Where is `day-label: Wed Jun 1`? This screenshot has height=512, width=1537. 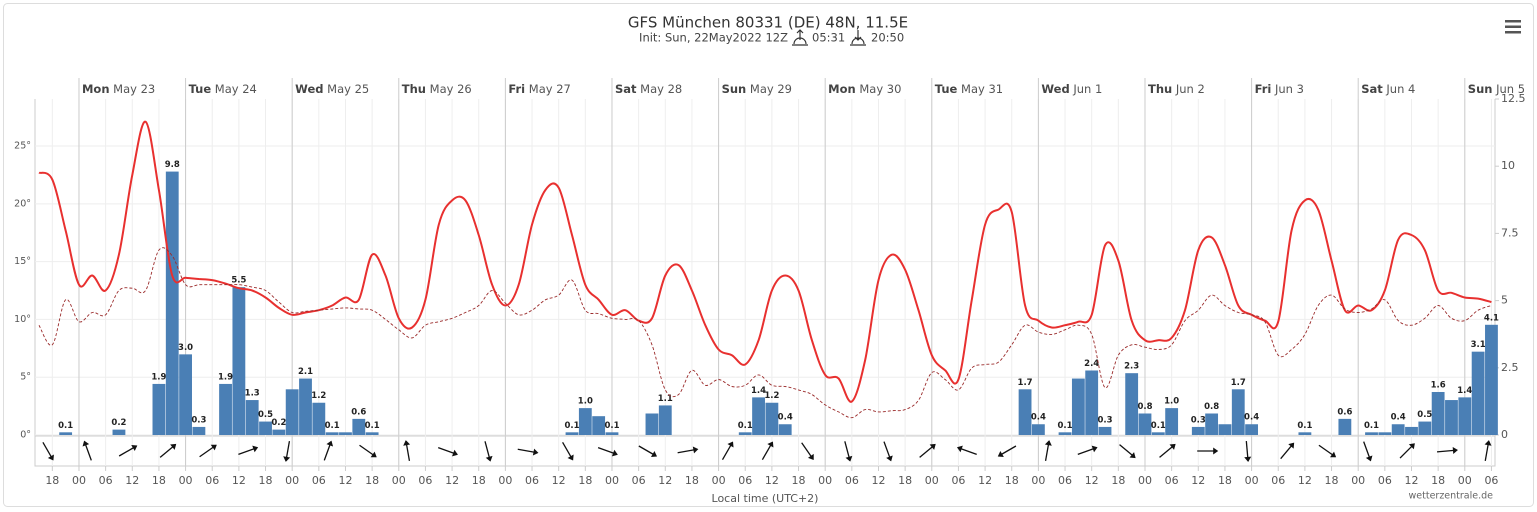
day-label: Wed Jun 1 is located at coordinates (1071, 89).